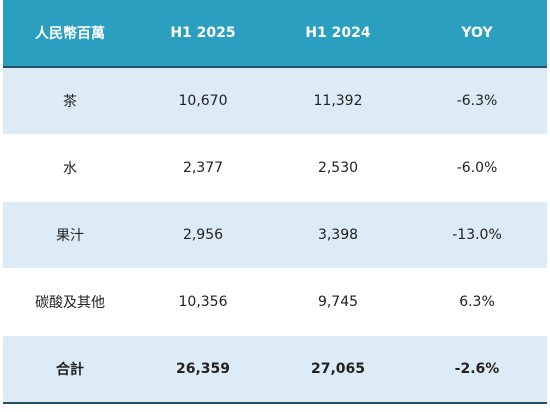 The image size is (550, 412). What do you see at coordinates (338, 168) in the screenshot?
I see `cell-h1-2024: 2,530` at bounding box center [338, 168].